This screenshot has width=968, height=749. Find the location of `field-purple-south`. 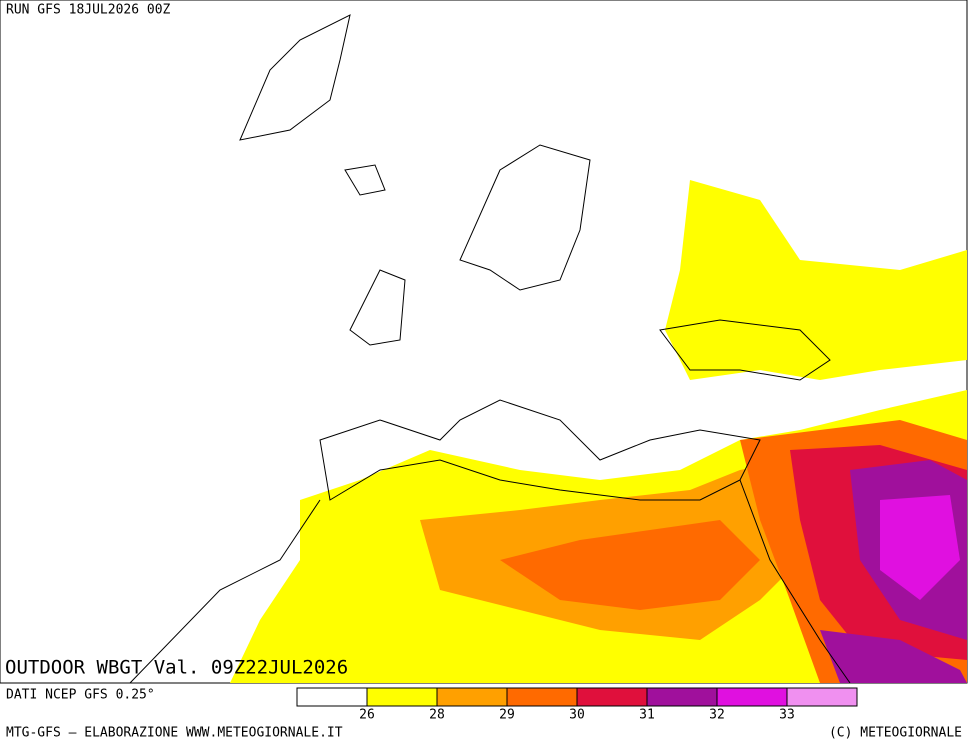

field-purple-south is located at coordinates (893, 656).